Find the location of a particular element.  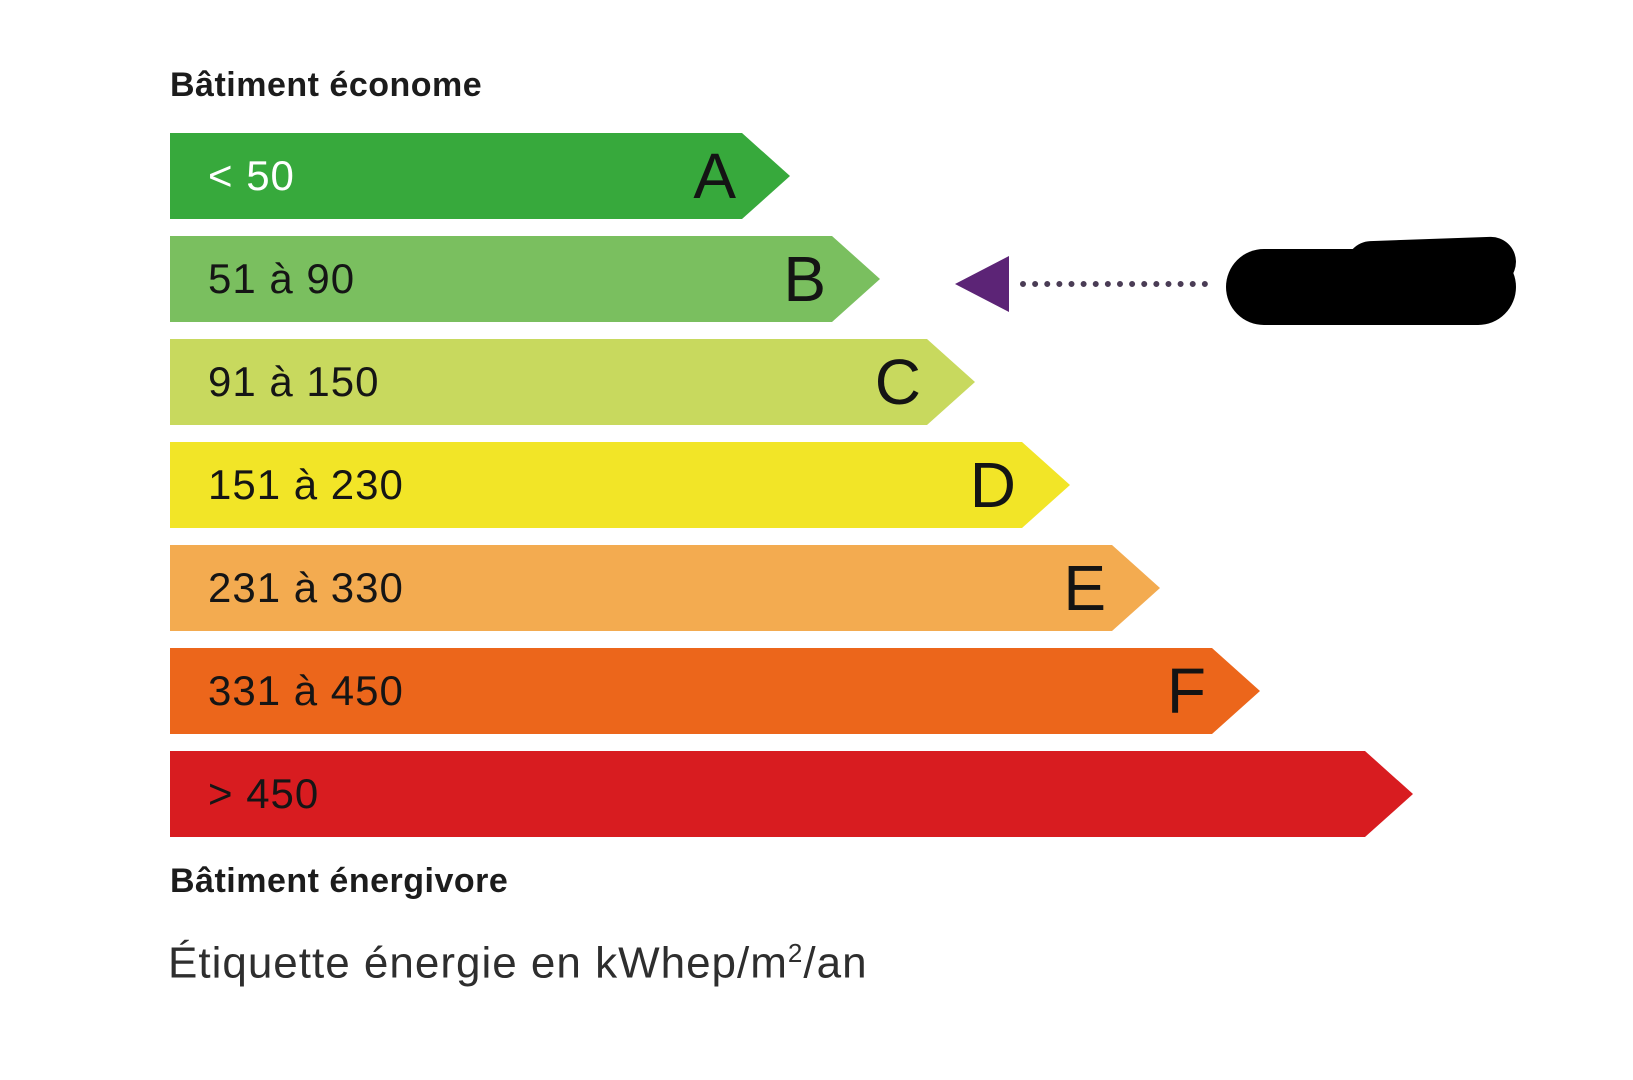

energy-class-range-label: > 450 is located at coordinates (264, 793).